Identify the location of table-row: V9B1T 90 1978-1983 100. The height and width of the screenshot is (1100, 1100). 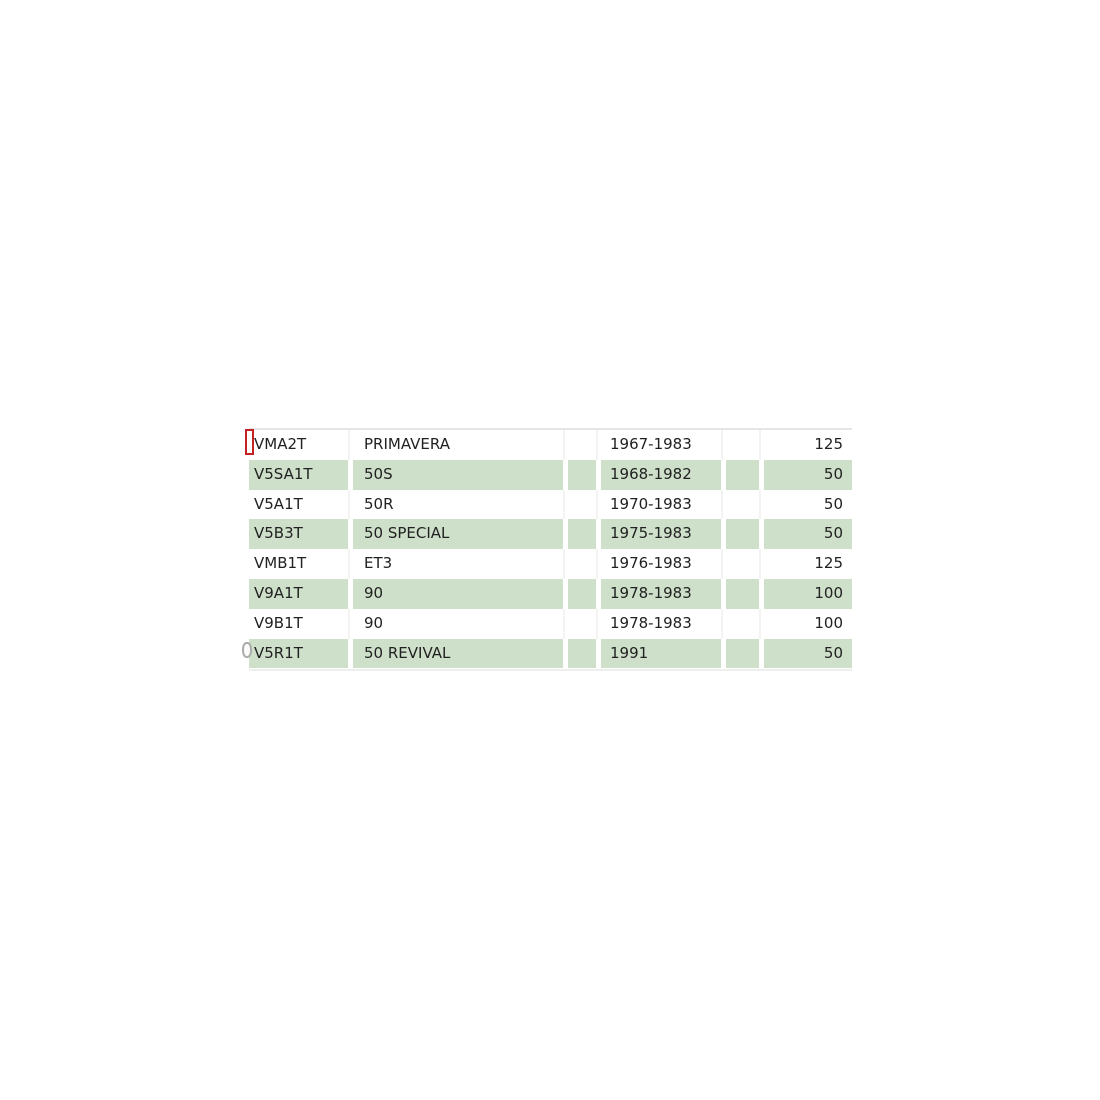
(550, 623).